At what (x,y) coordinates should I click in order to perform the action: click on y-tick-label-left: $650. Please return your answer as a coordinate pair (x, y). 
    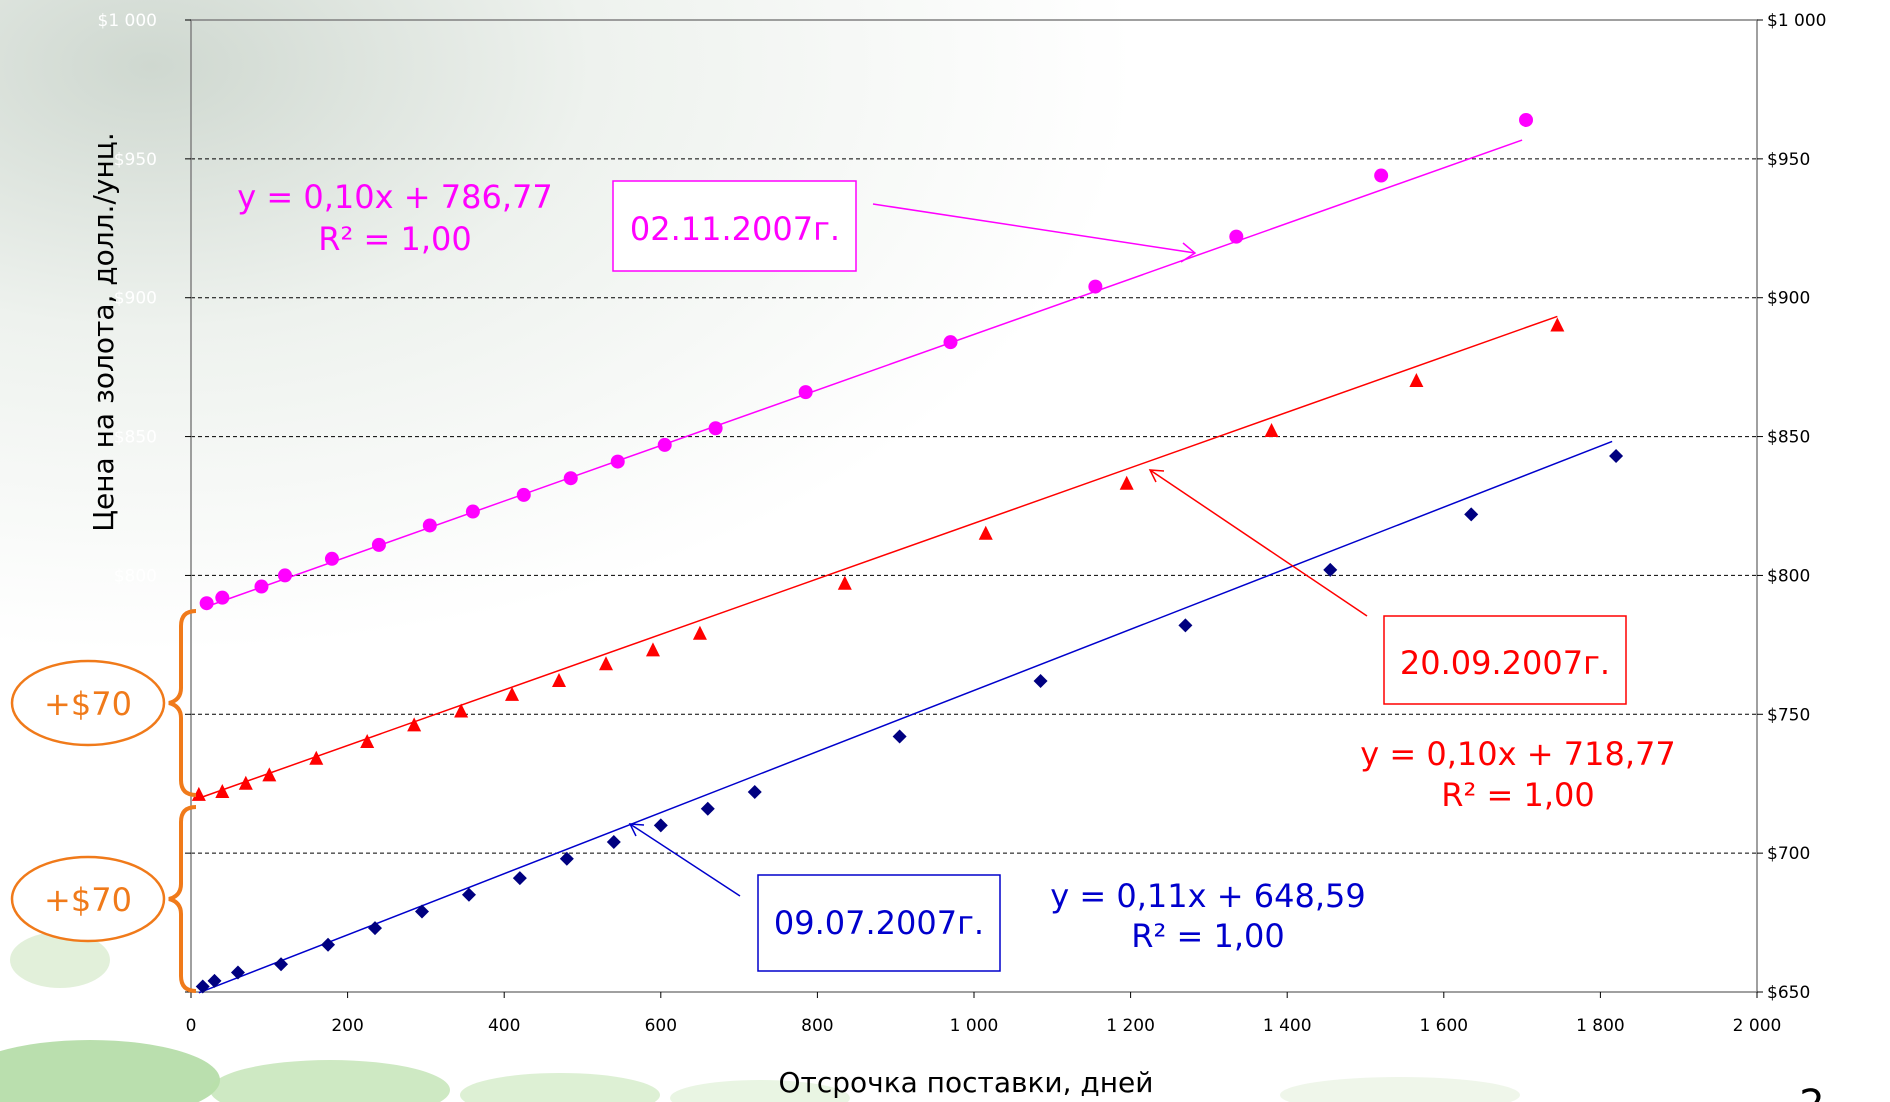
    Looking at the image, I should click on (135, 993).